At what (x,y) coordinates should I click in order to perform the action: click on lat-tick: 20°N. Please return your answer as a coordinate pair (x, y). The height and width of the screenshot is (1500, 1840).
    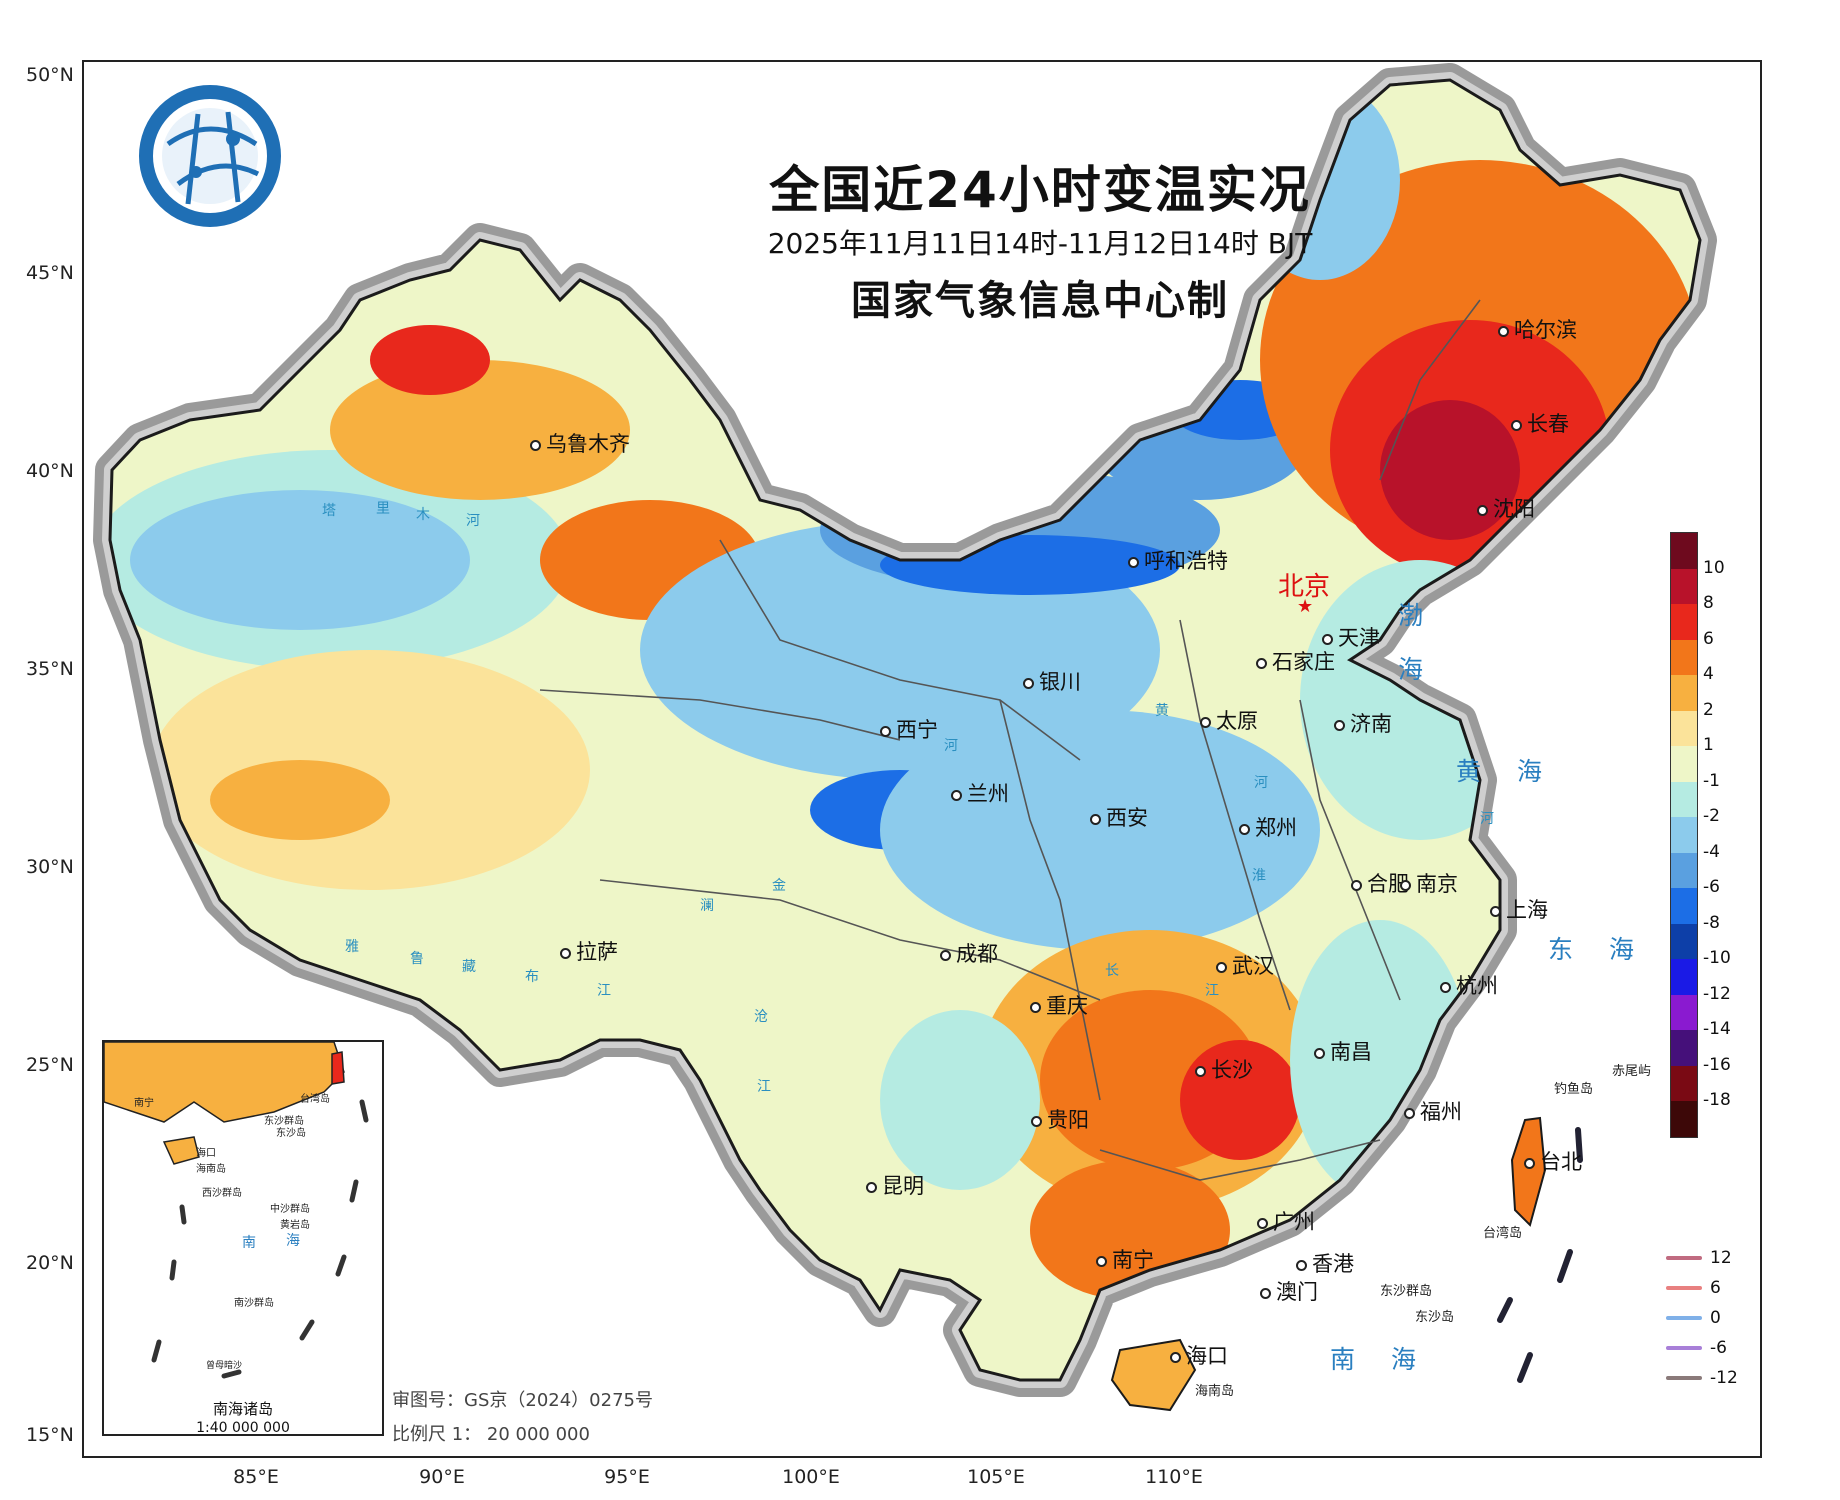
    Looking at the image, I should click on (50, 1263).